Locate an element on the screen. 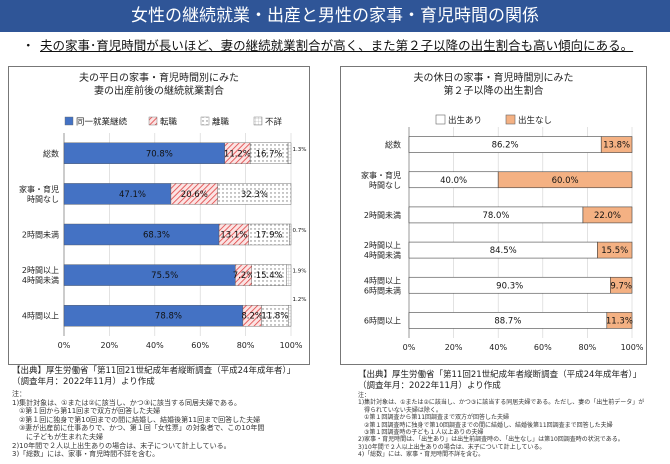 This screenshot has height=464, width=670. data-label: 1.3% is located at coordinates (300, 150).